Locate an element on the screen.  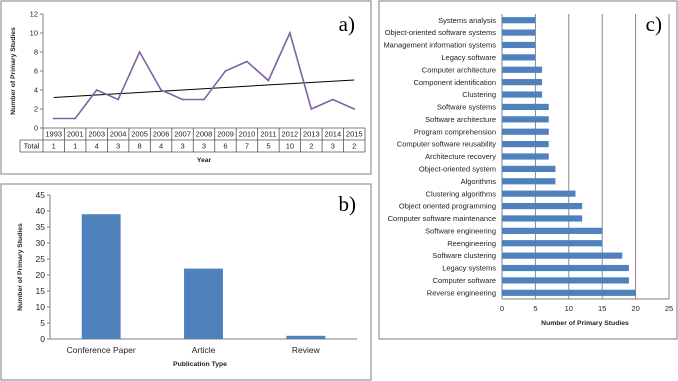
panel-a-year-label: 2012 is located at coordinates (290, 134).